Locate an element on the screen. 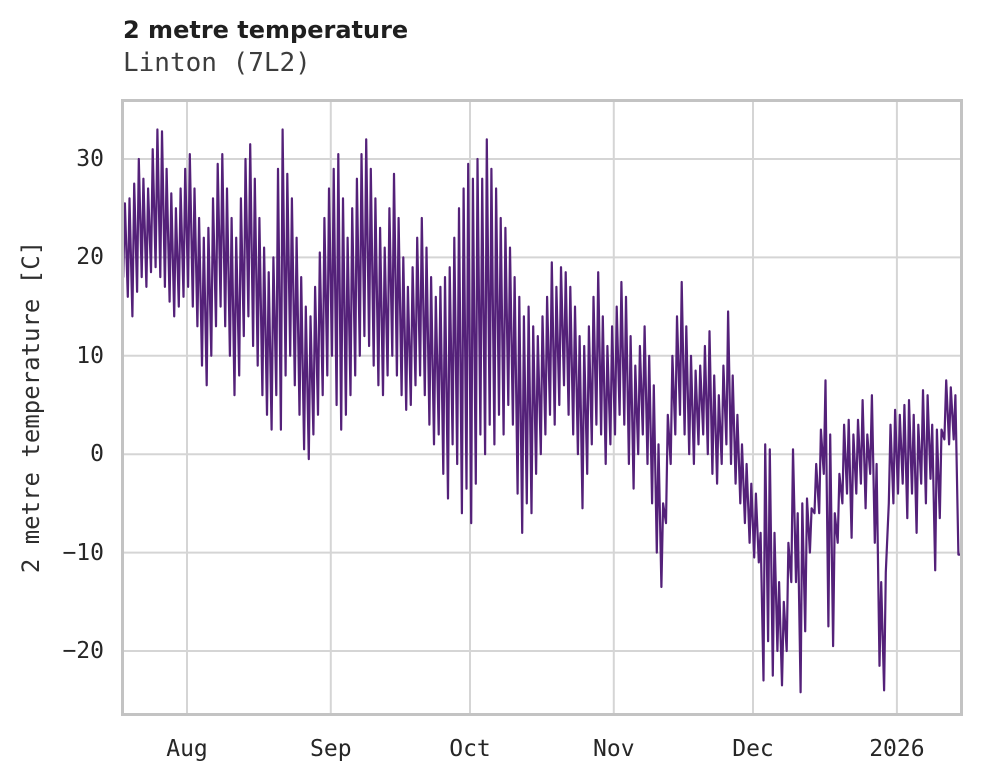 The image size is (981, 782). y-tick-label: 0 is located at coordinates (97, 454).